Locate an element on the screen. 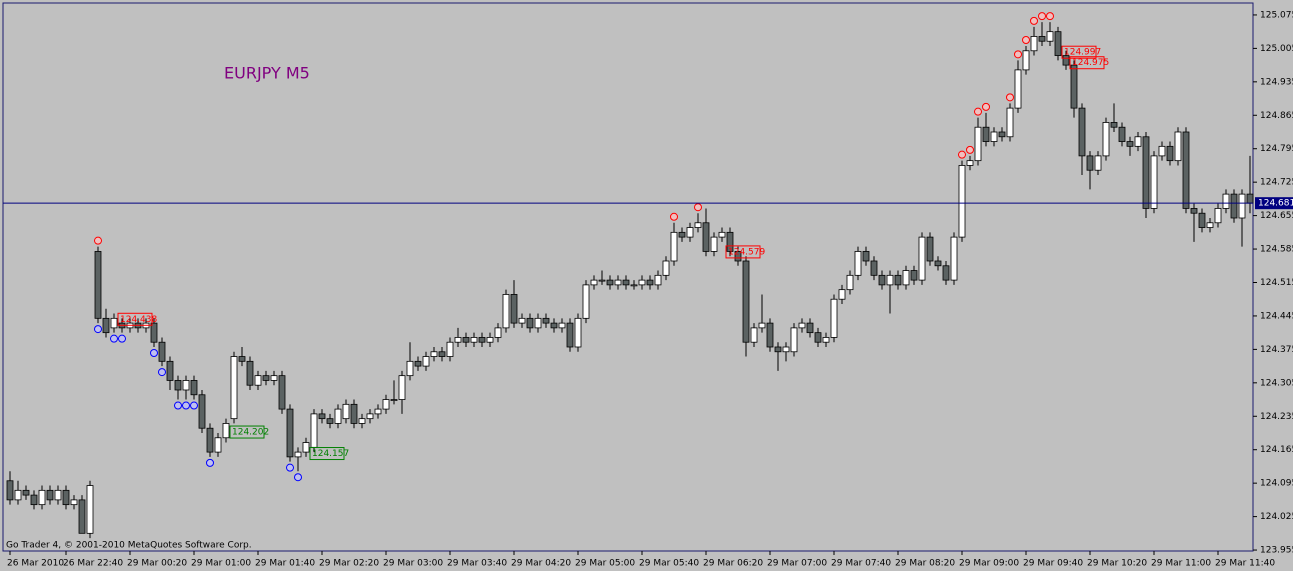  current-price-box is located at coordinates (1274, 203).